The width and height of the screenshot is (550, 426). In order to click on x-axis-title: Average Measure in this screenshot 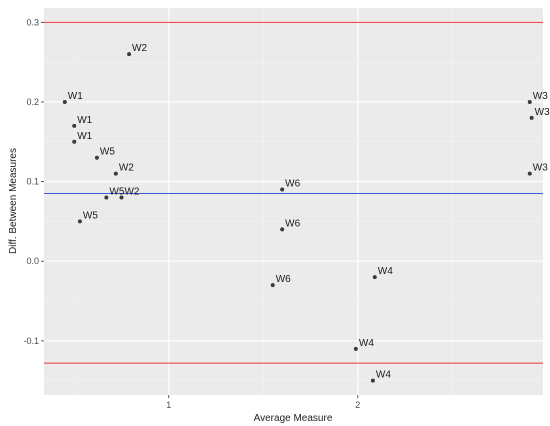, I will do `click(293, 418)`.